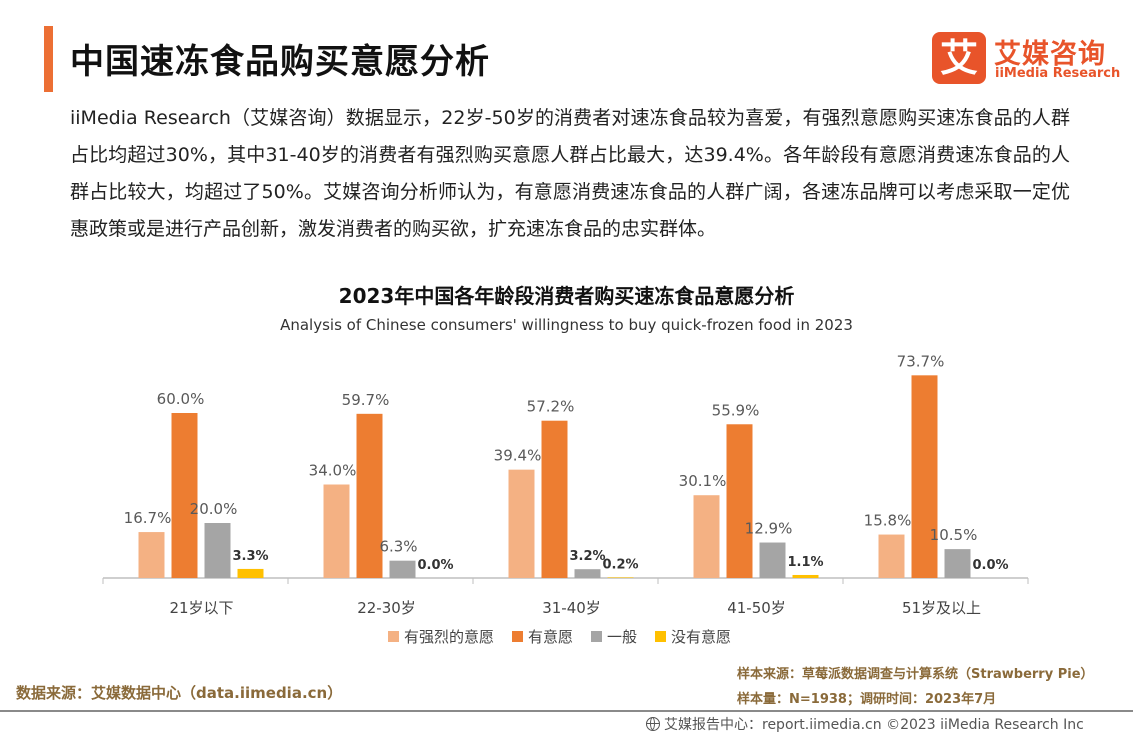 The image size is (1133, 736). I want to click on data-label: 60.0%, so click(181, 399).